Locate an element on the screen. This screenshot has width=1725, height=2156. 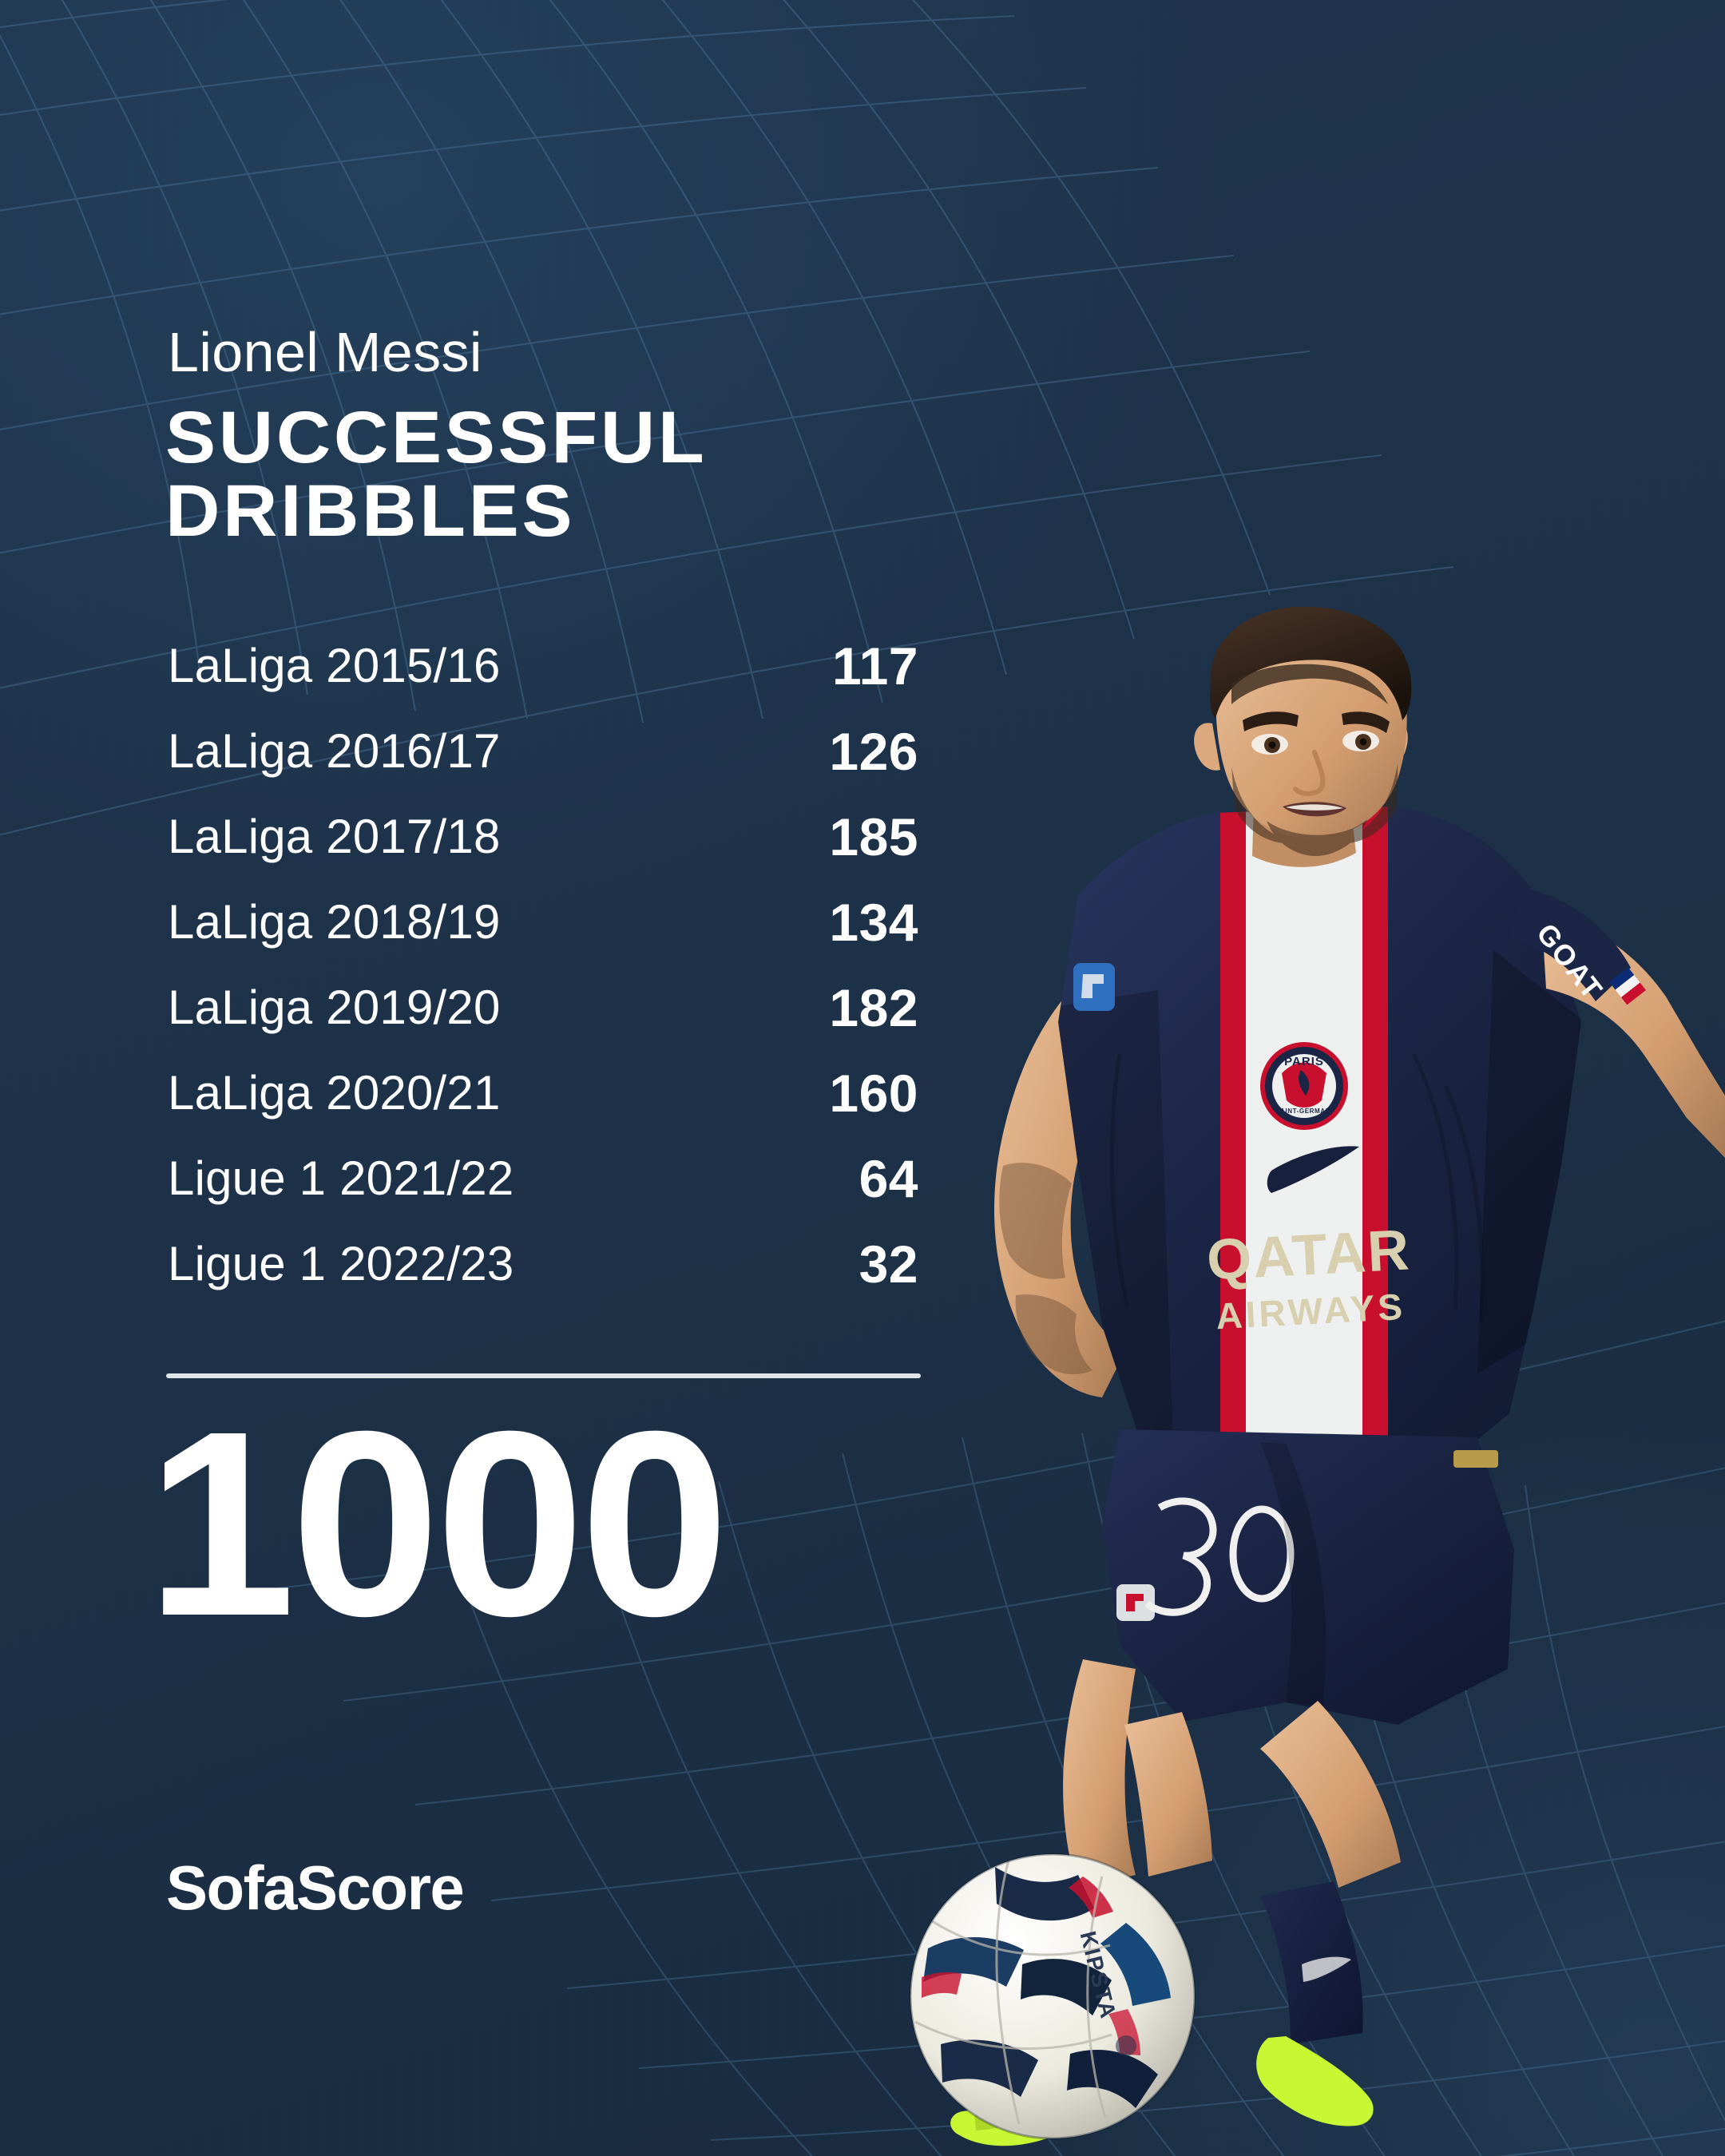
season-value: 117 is located at coordinates (875, 666).